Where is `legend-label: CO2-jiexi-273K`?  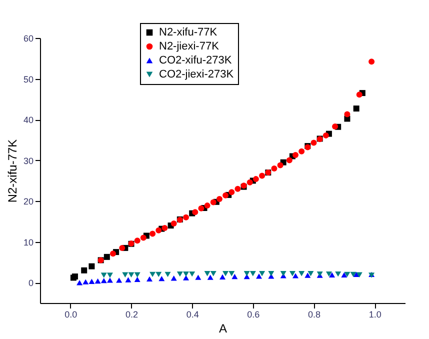 legend-label: CO2-jiexi-273K is located at coordinates (196, 74).